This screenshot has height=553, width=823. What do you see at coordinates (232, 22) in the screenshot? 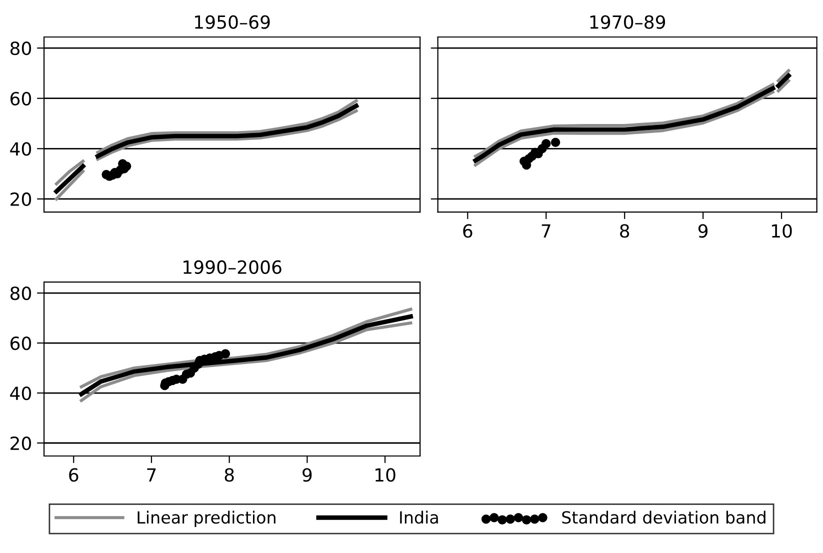
I see `chart-title: 1950–69` at bounding box center [232, 22].